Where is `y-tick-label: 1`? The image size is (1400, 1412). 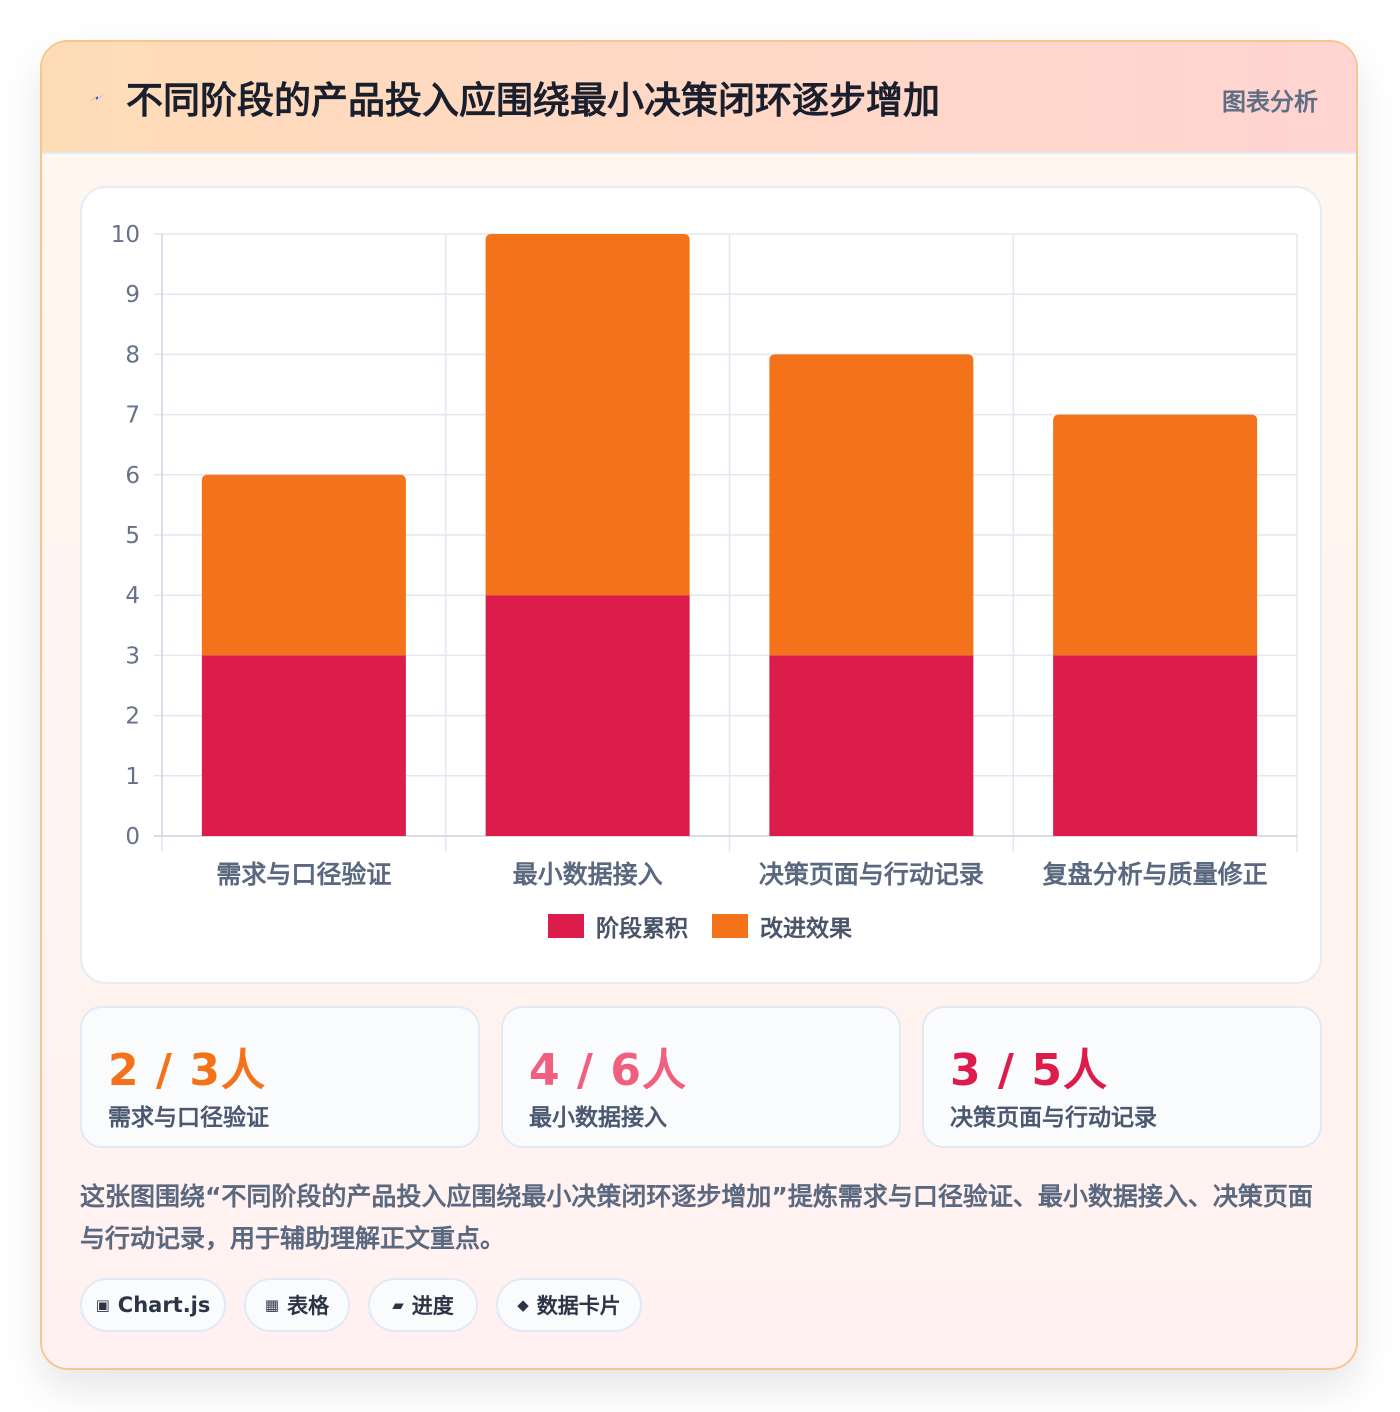
y-tick-label: 1 is located at coordinates (132, 777).